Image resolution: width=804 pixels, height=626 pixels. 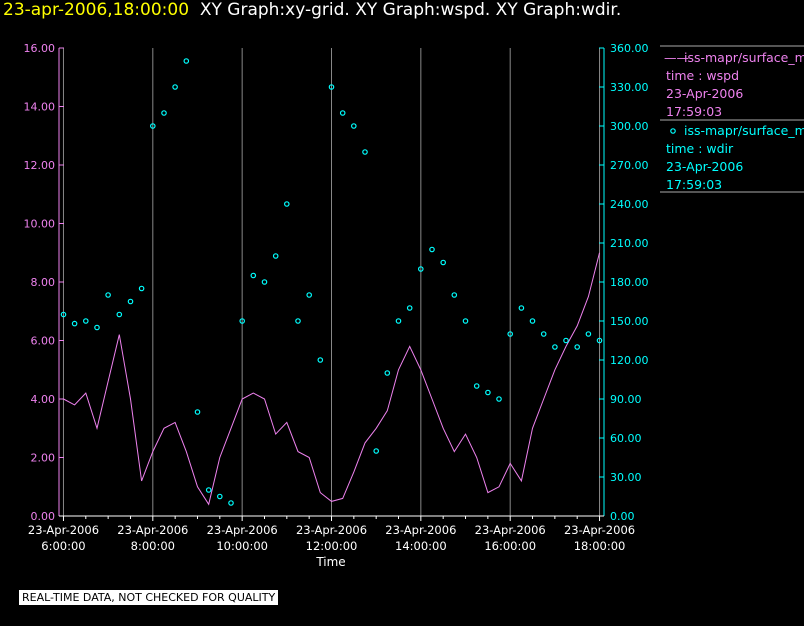 What do you see at coordinates (694, 184) in the screenshot?
I see `legend-wdir-time: 17:59:03` at bounding box center [694, 184].